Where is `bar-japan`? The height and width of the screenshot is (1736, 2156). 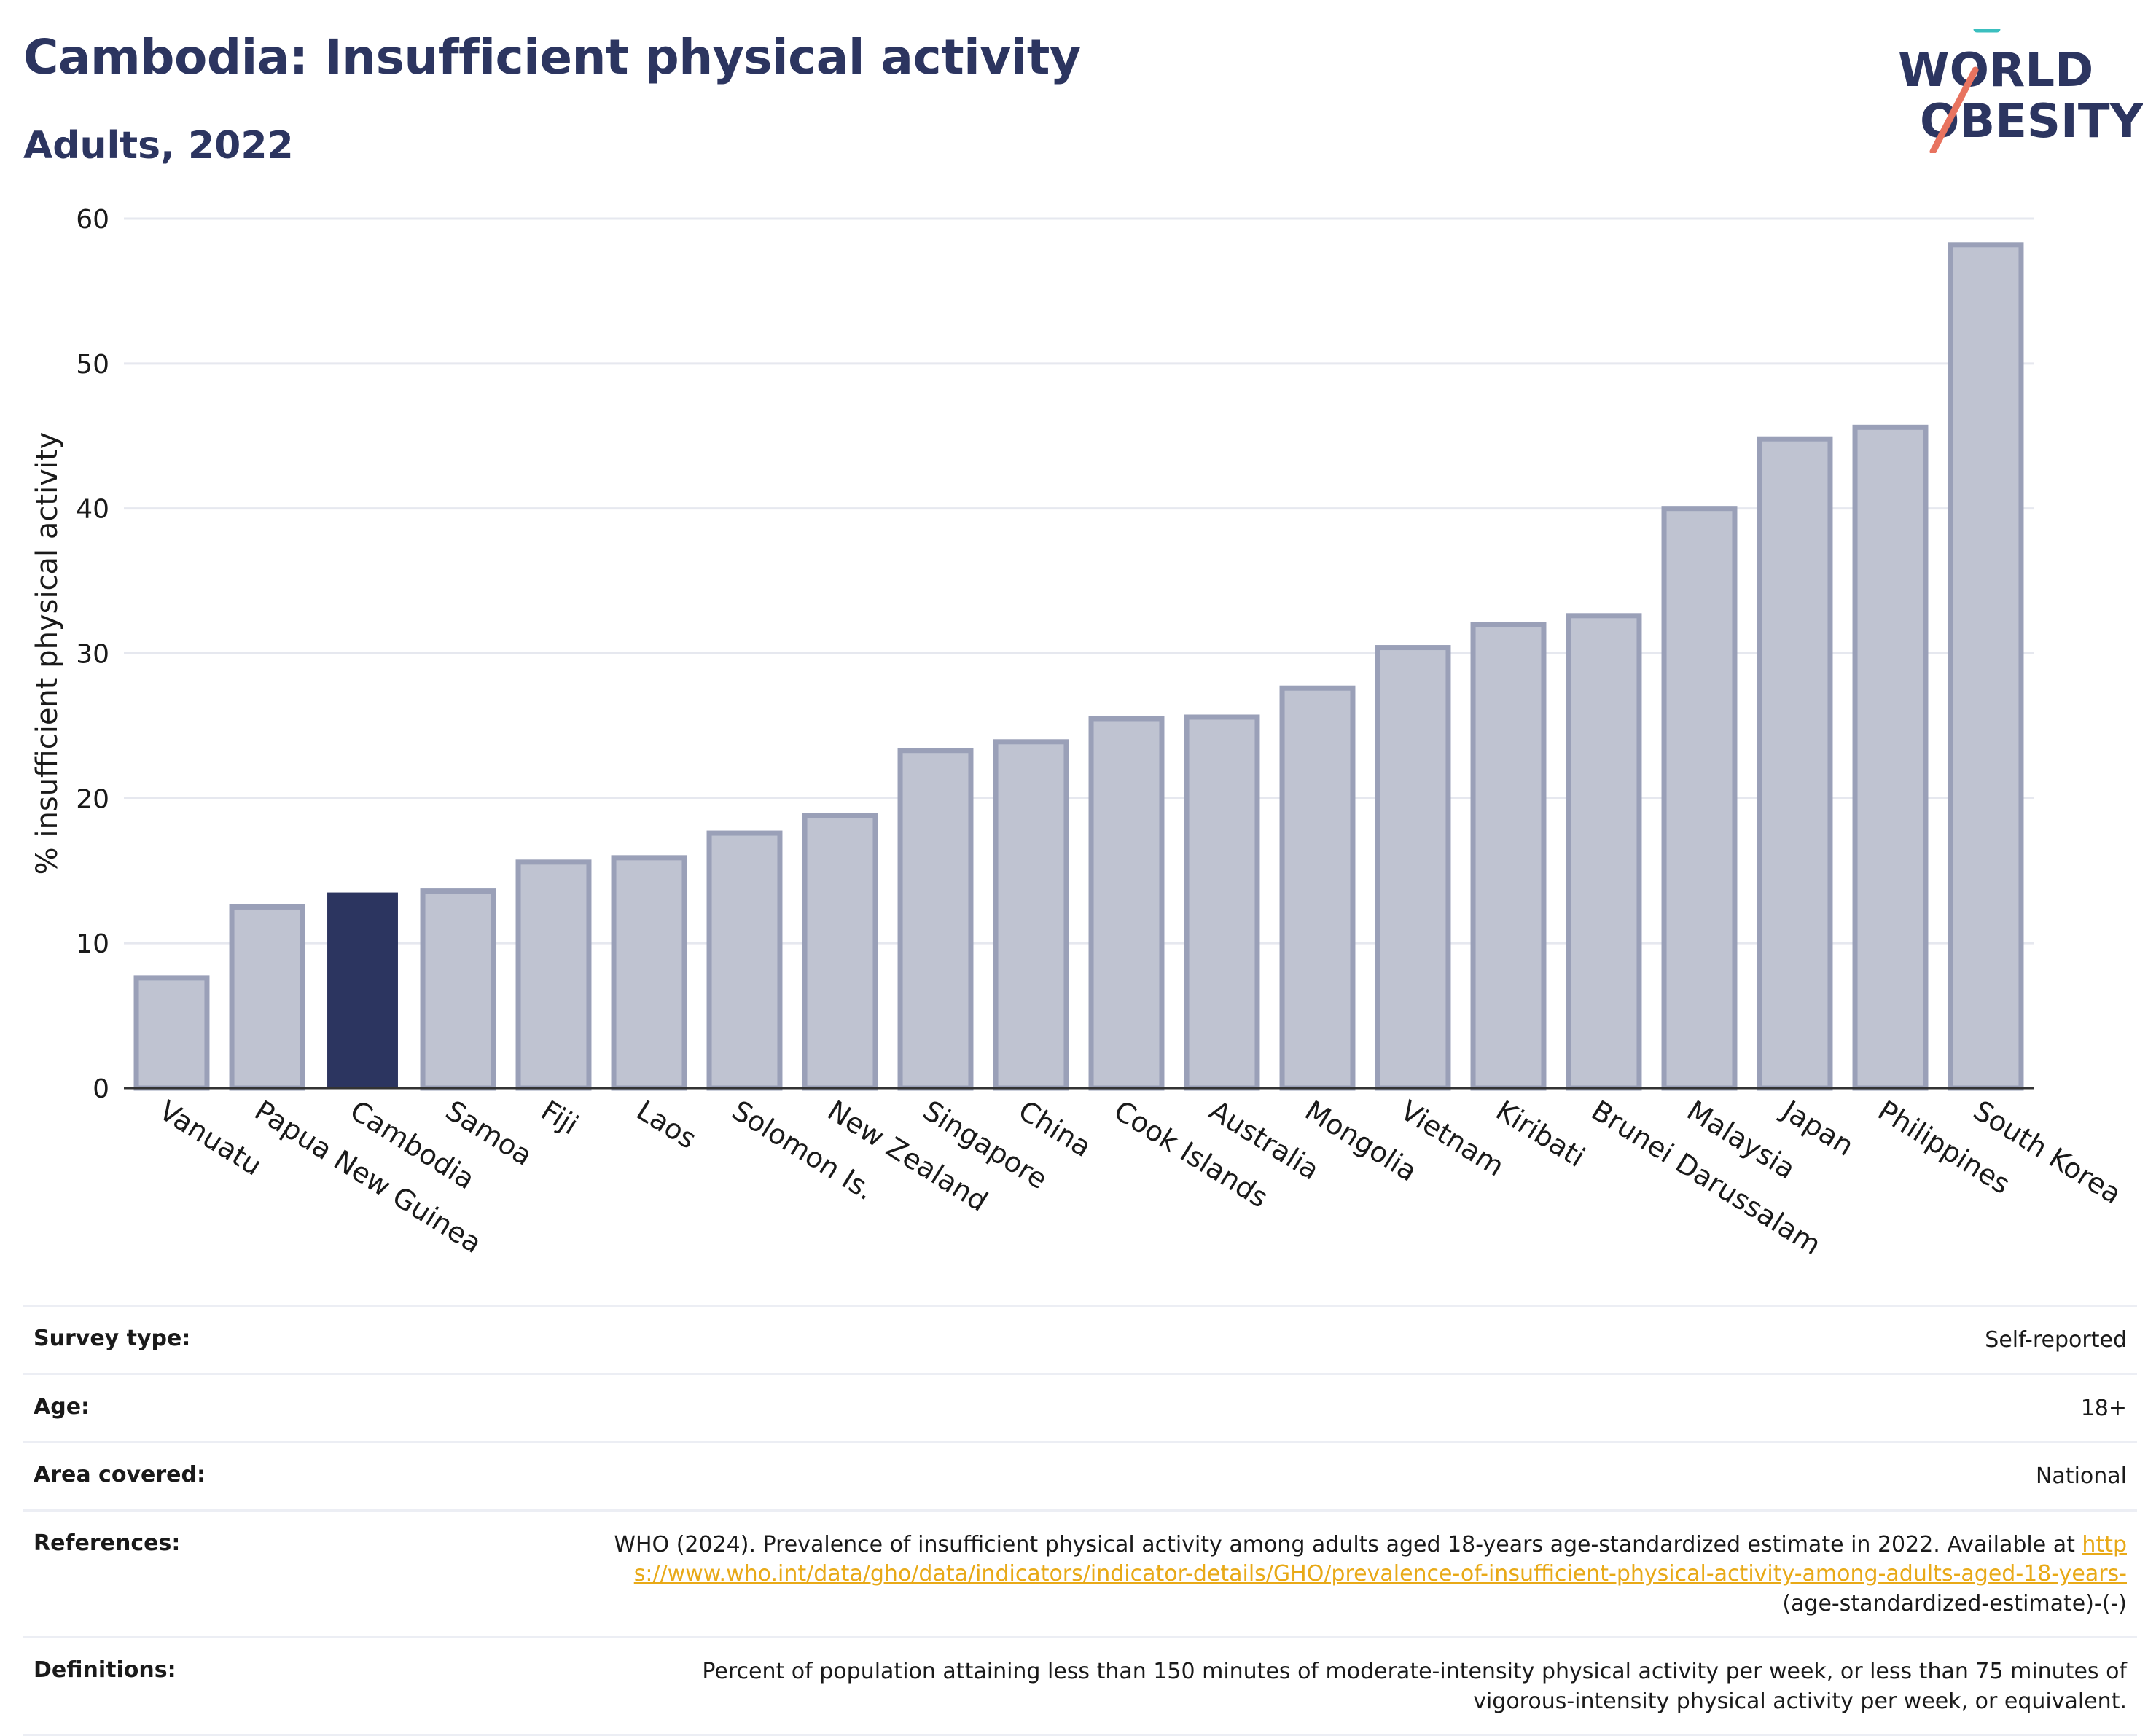
bar-japan is located at coordinates (1795, 763).